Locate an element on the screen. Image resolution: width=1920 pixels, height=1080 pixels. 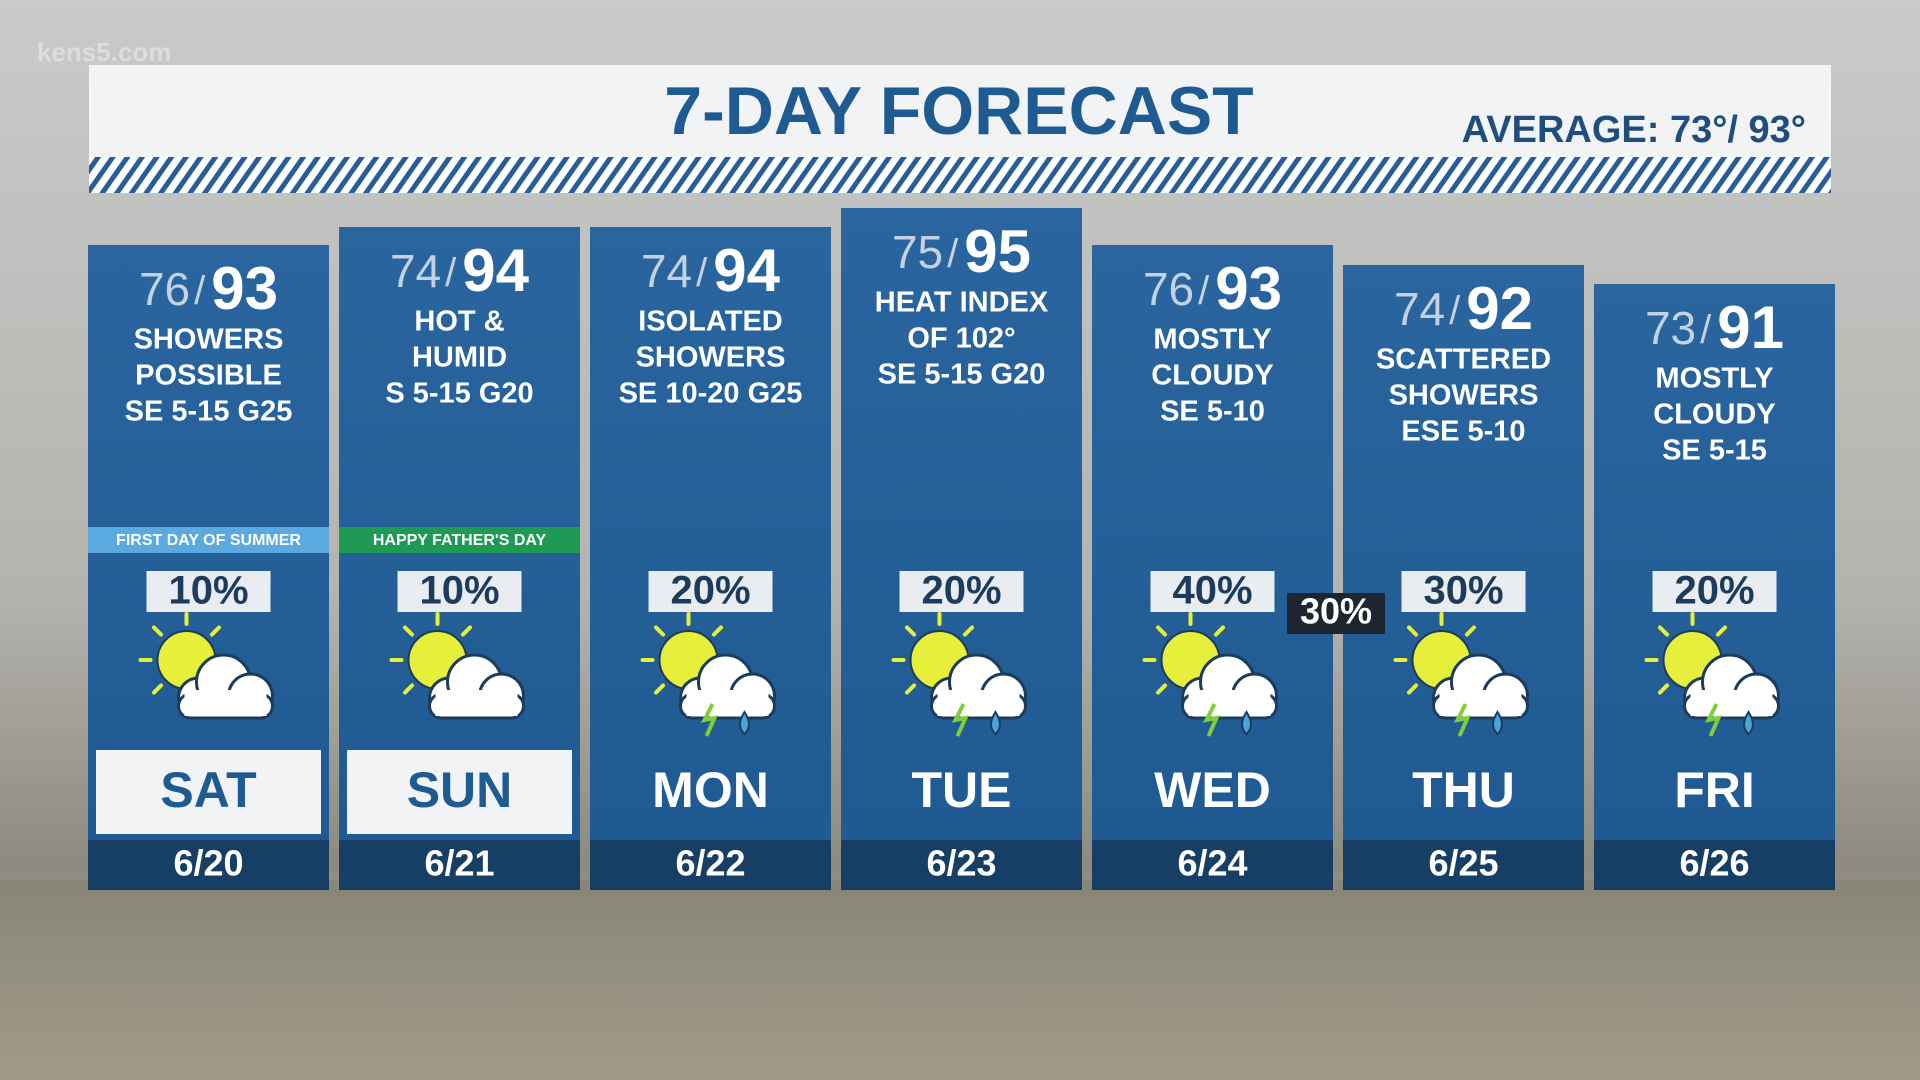
condition-line: HUMID is located at coordinates (459, 358).